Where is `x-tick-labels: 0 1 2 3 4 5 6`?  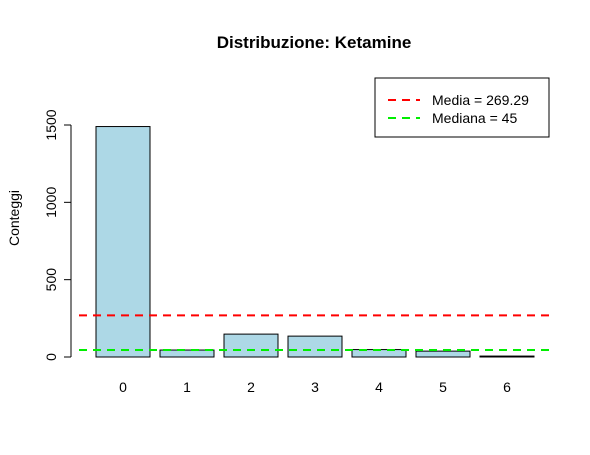 x-tick-labels: 0 1 2 3 4 5 6 is located at coordinates (315, 387).